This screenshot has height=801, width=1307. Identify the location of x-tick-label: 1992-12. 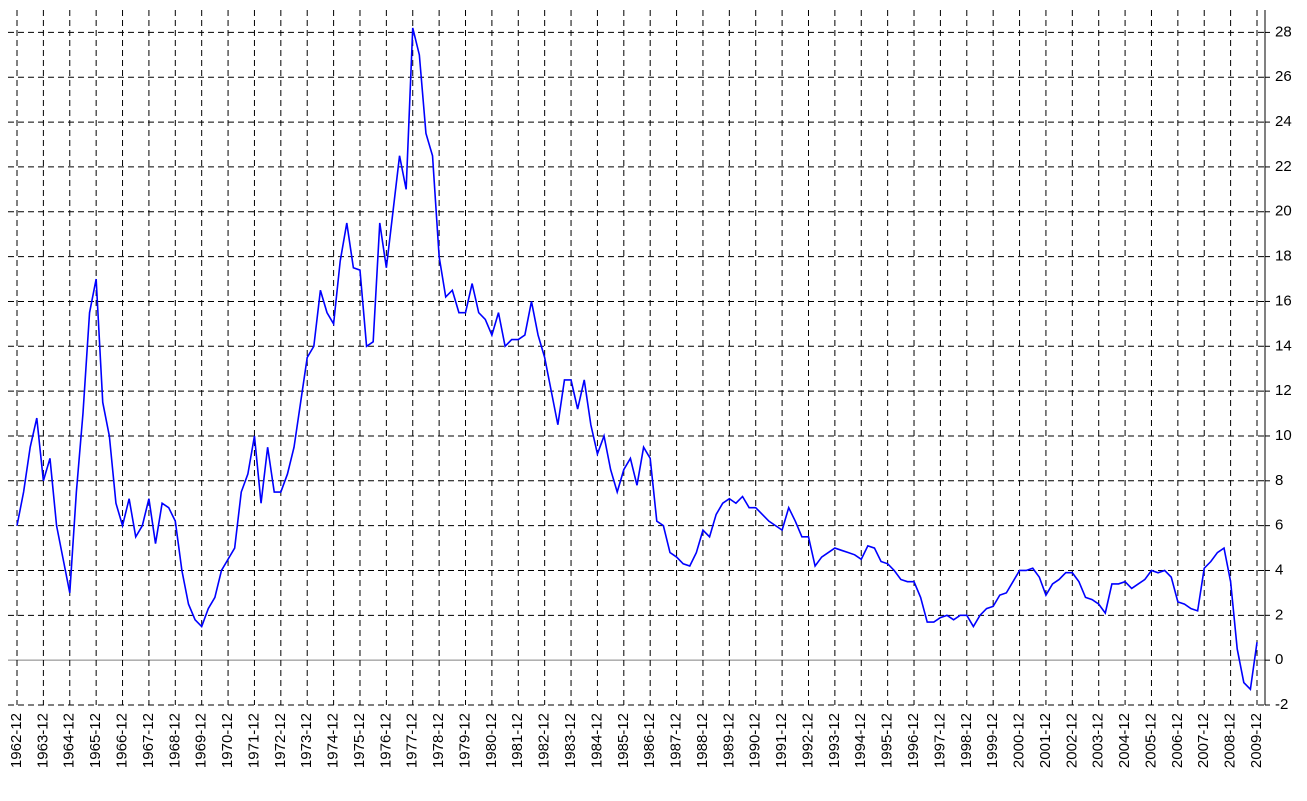
(807, 740).